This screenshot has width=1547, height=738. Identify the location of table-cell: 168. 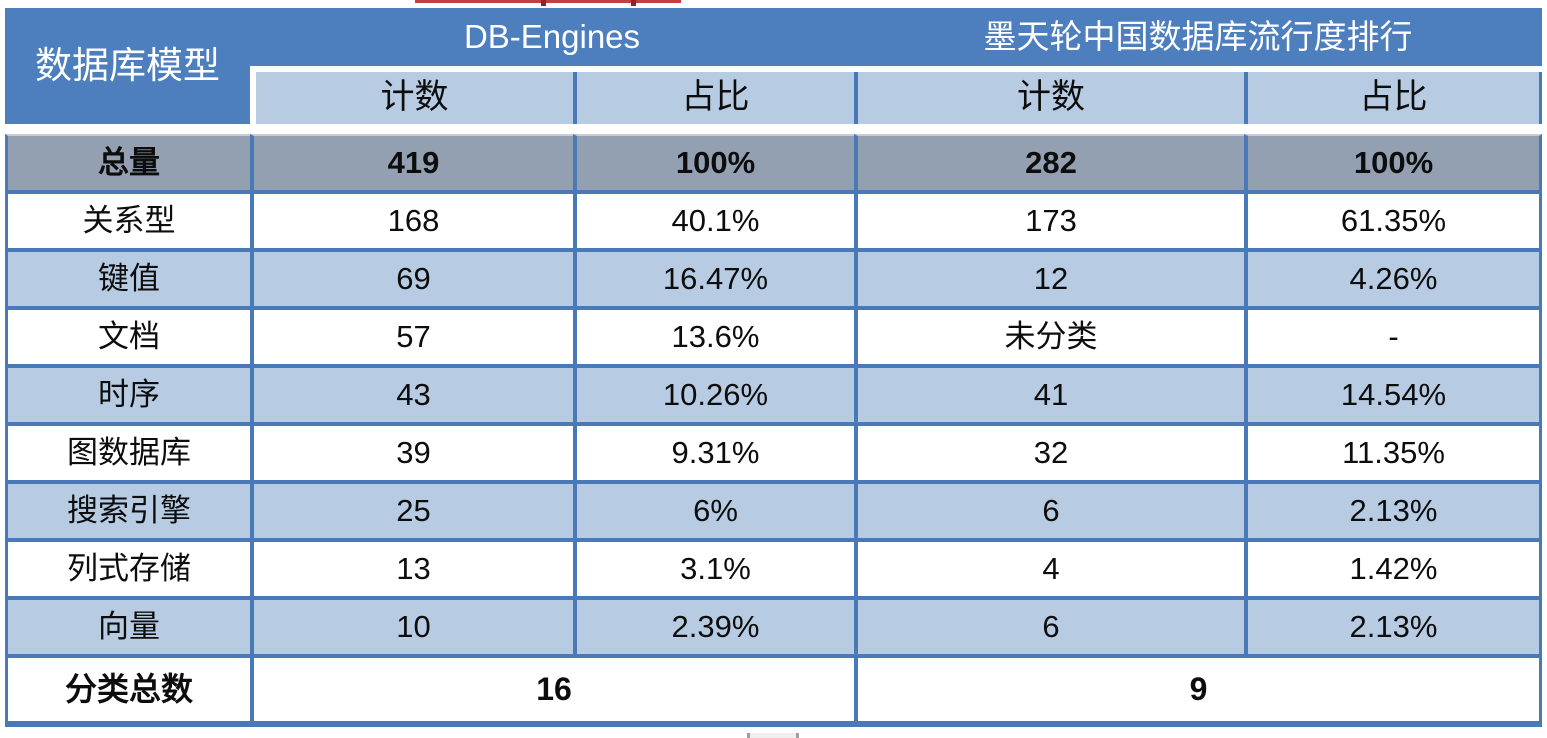
(411, 219).